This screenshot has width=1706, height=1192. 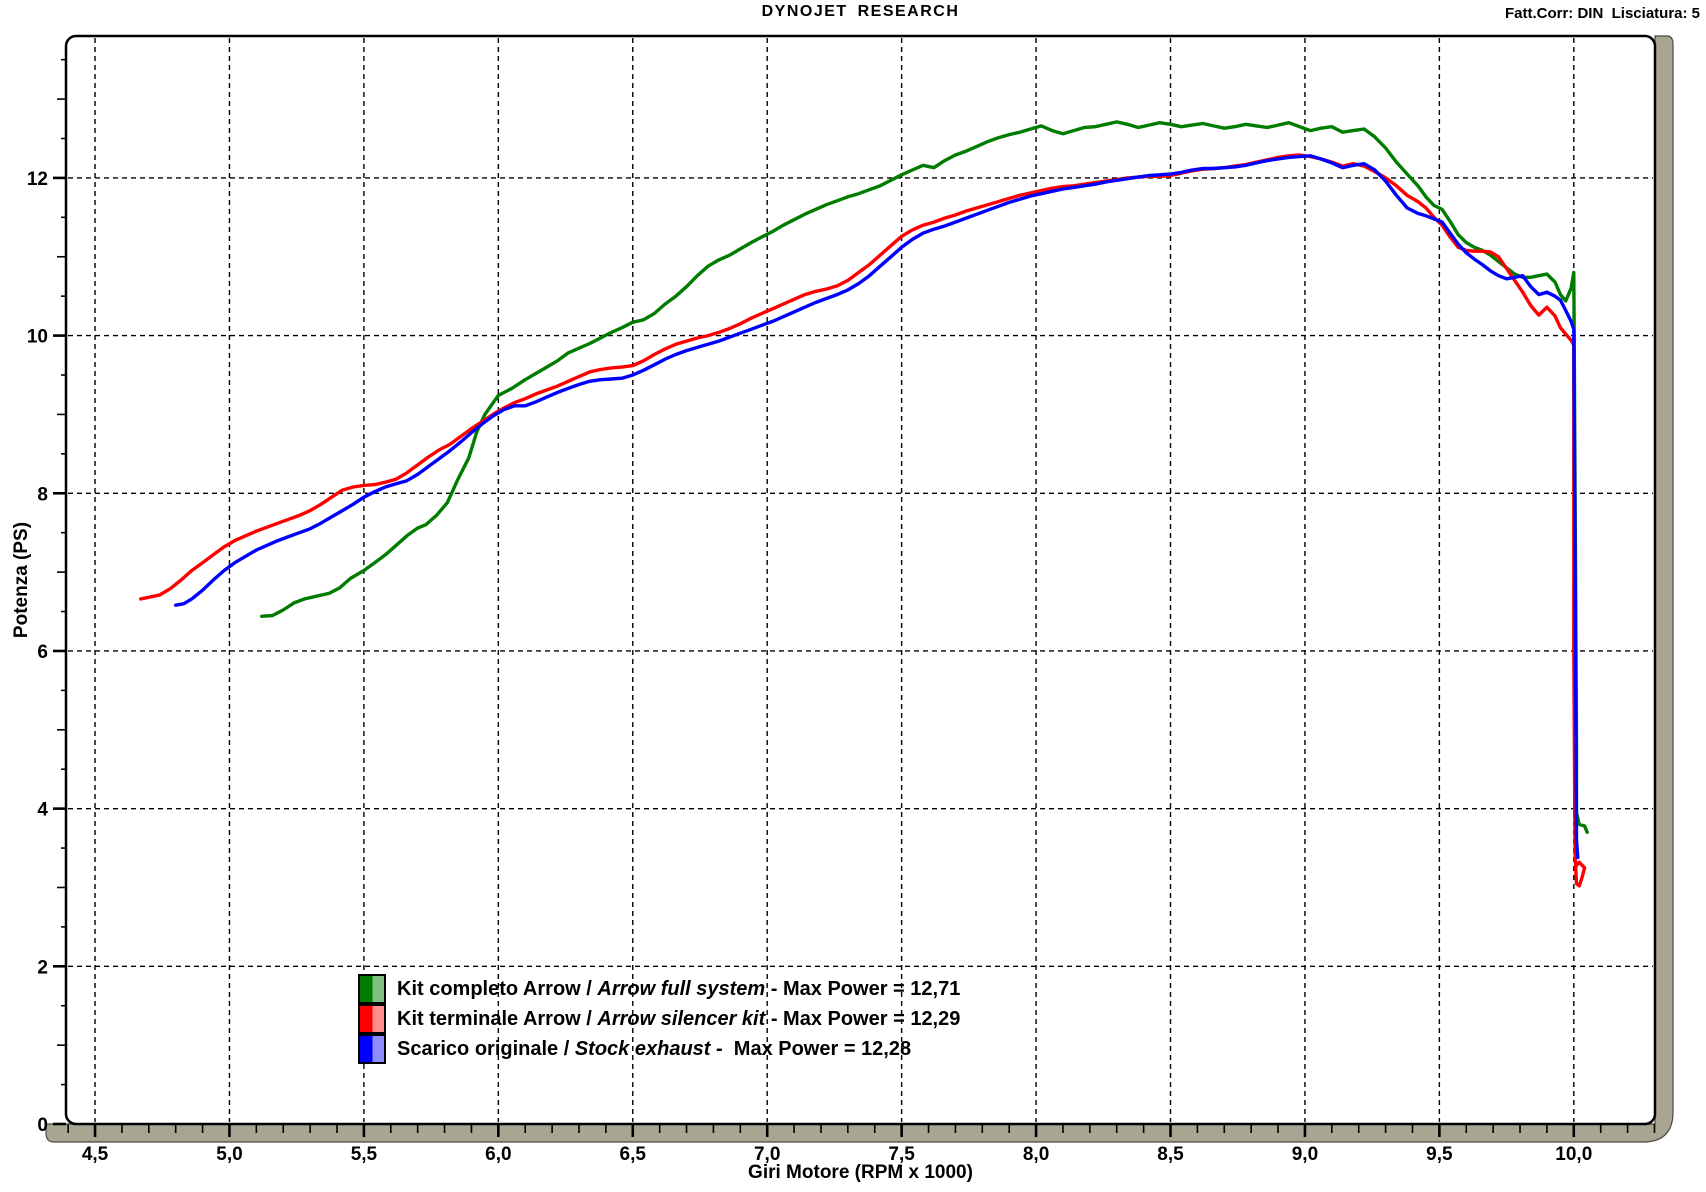 I want to click on legend-swatch-green, so click(x=372, y=989).